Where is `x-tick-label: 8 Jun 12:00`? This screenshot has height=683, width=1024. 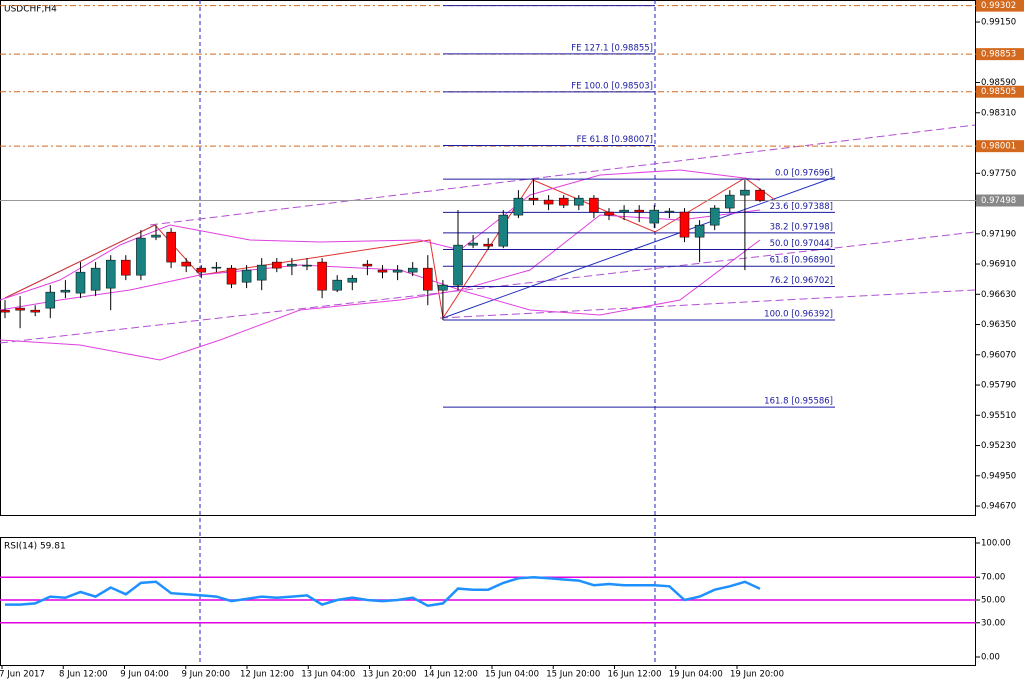
x-tick-label: 8 Jun 12:00 is located at coordinates (83, 675).